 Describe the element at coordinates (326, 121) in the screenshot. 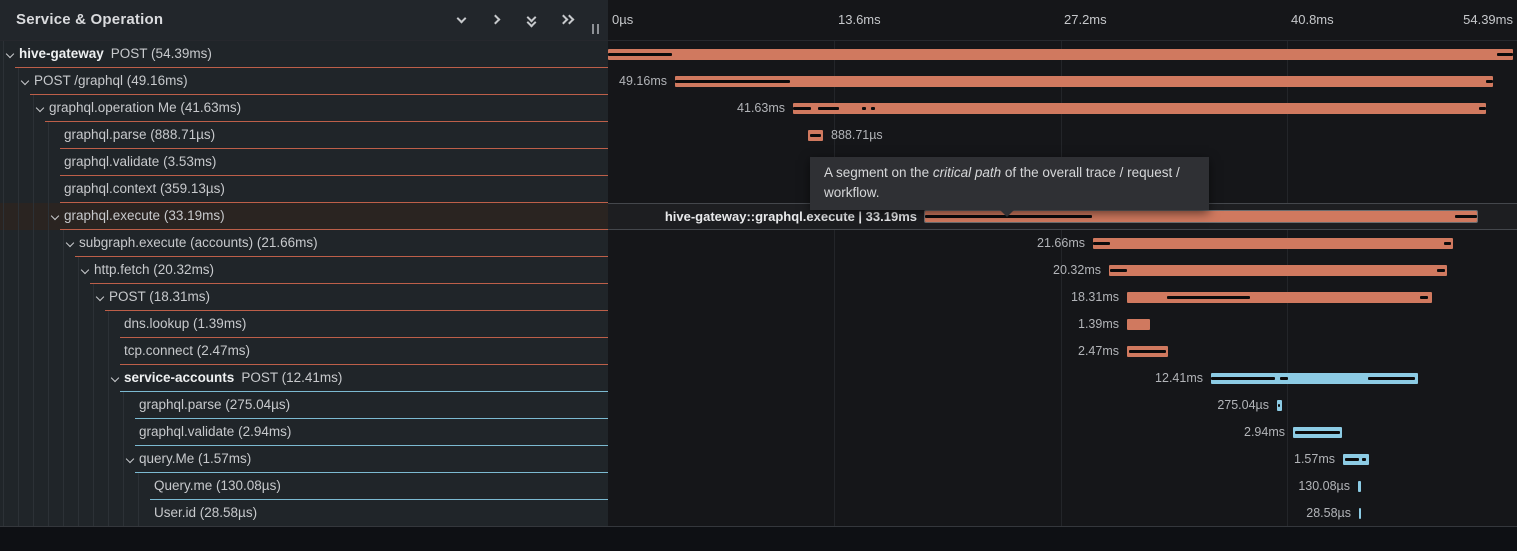

I see `row-divider` at that location.